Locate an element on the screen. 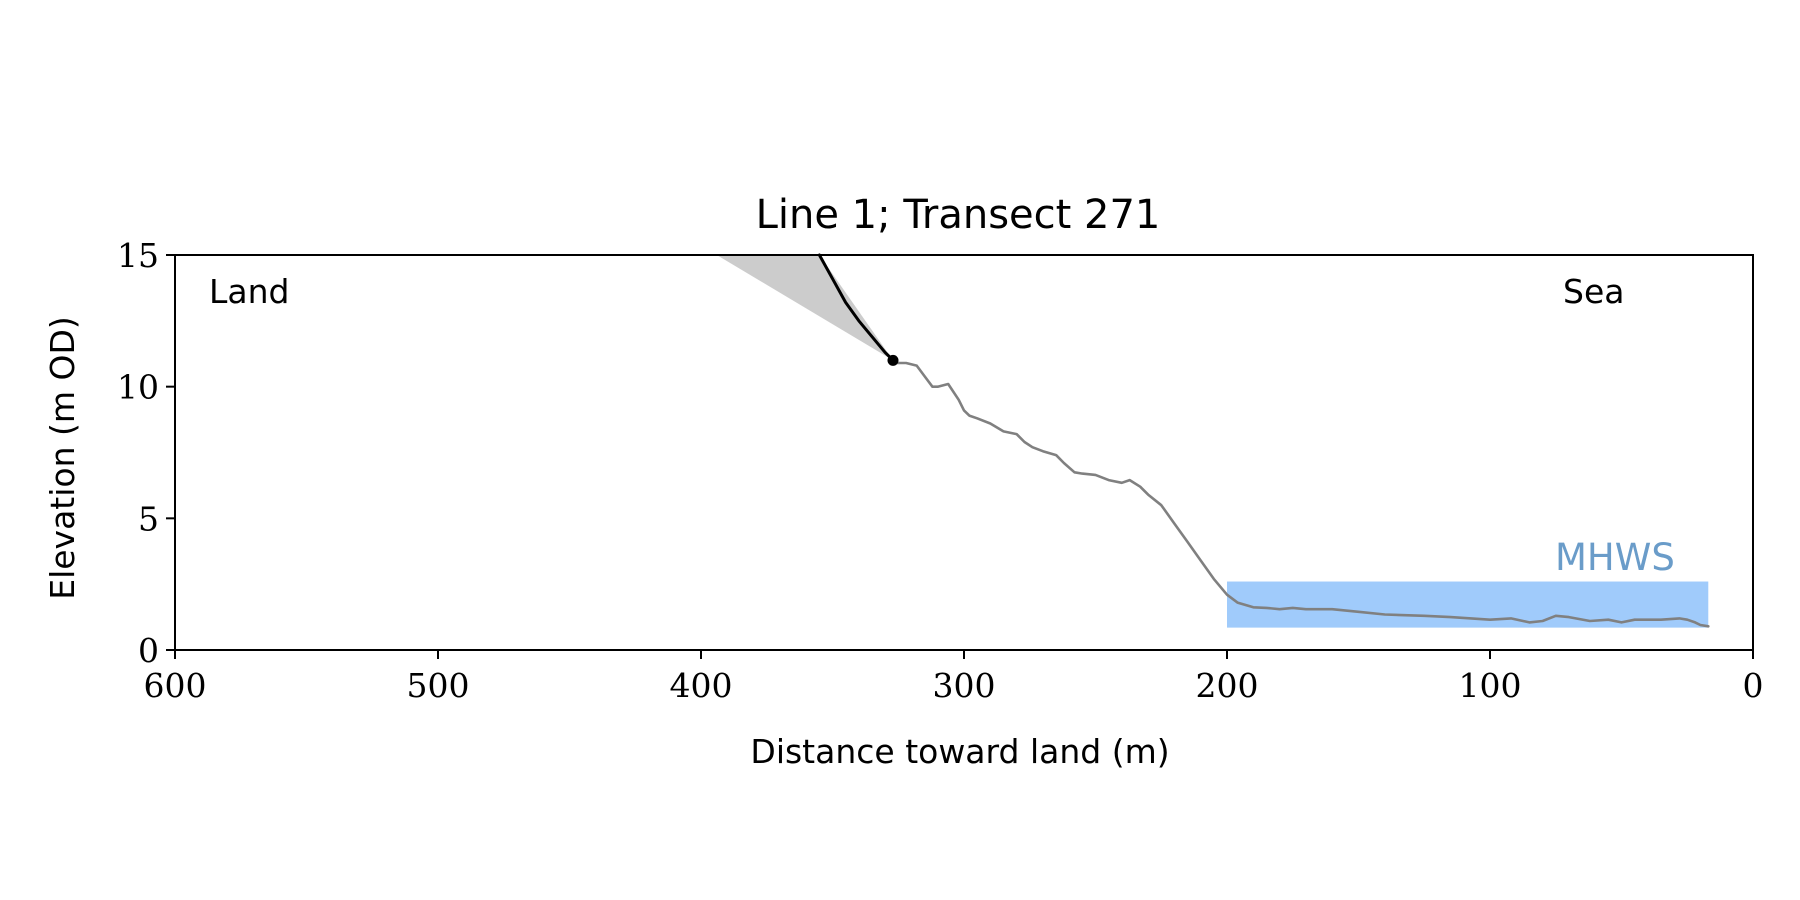 The width and height of the screenshot is (1800, 900). y-tick-label: 15 is located at coordinates (138, 255).